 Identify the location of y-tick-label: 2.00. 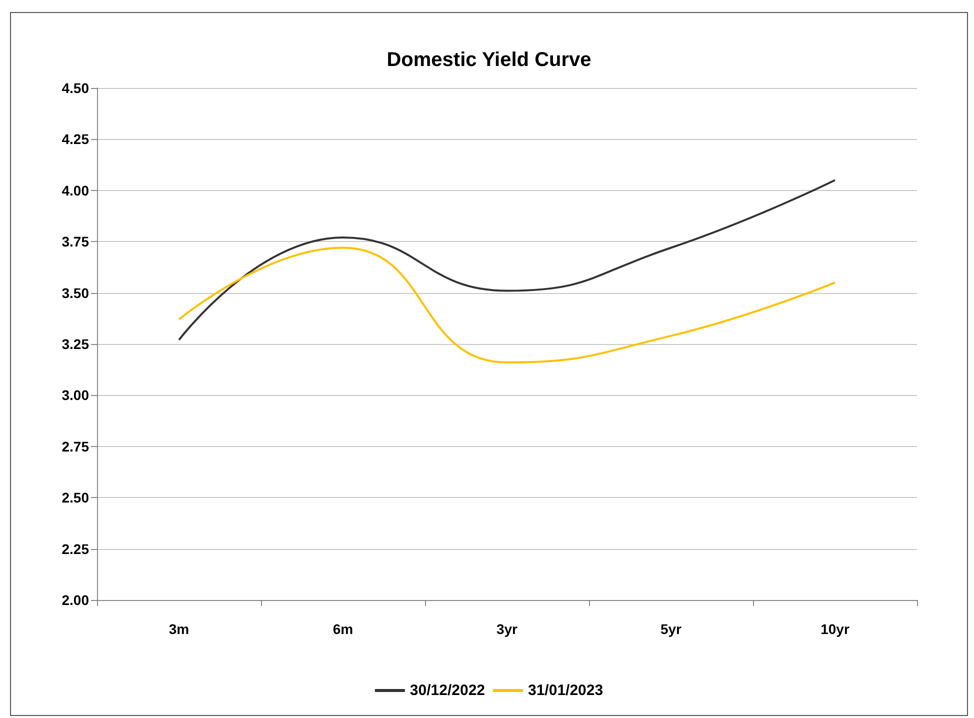
(76, 600).